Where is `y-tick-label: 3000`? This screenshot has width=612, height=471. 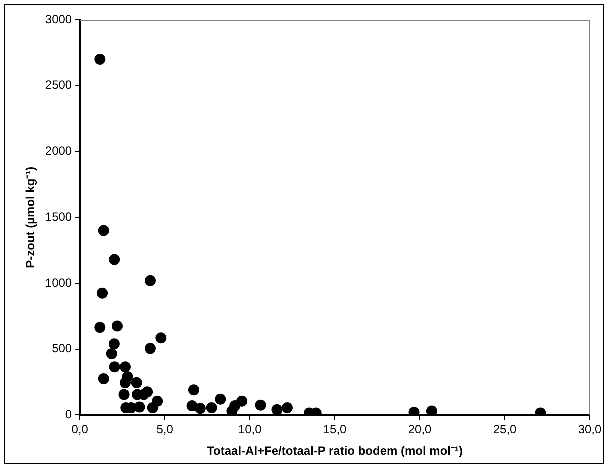 y-tick-label: 3000 is located at coordinates (58, 19).